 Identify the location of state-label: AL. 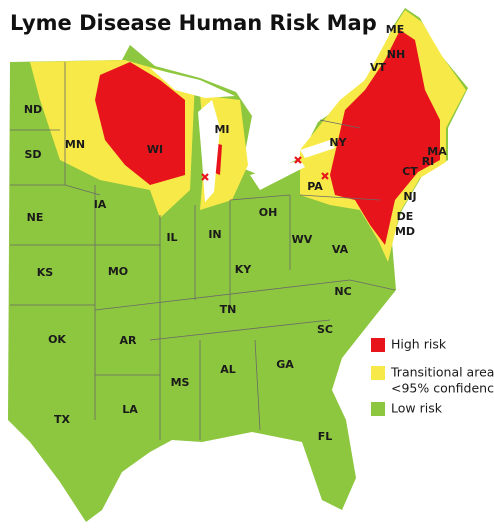
(228, 369).